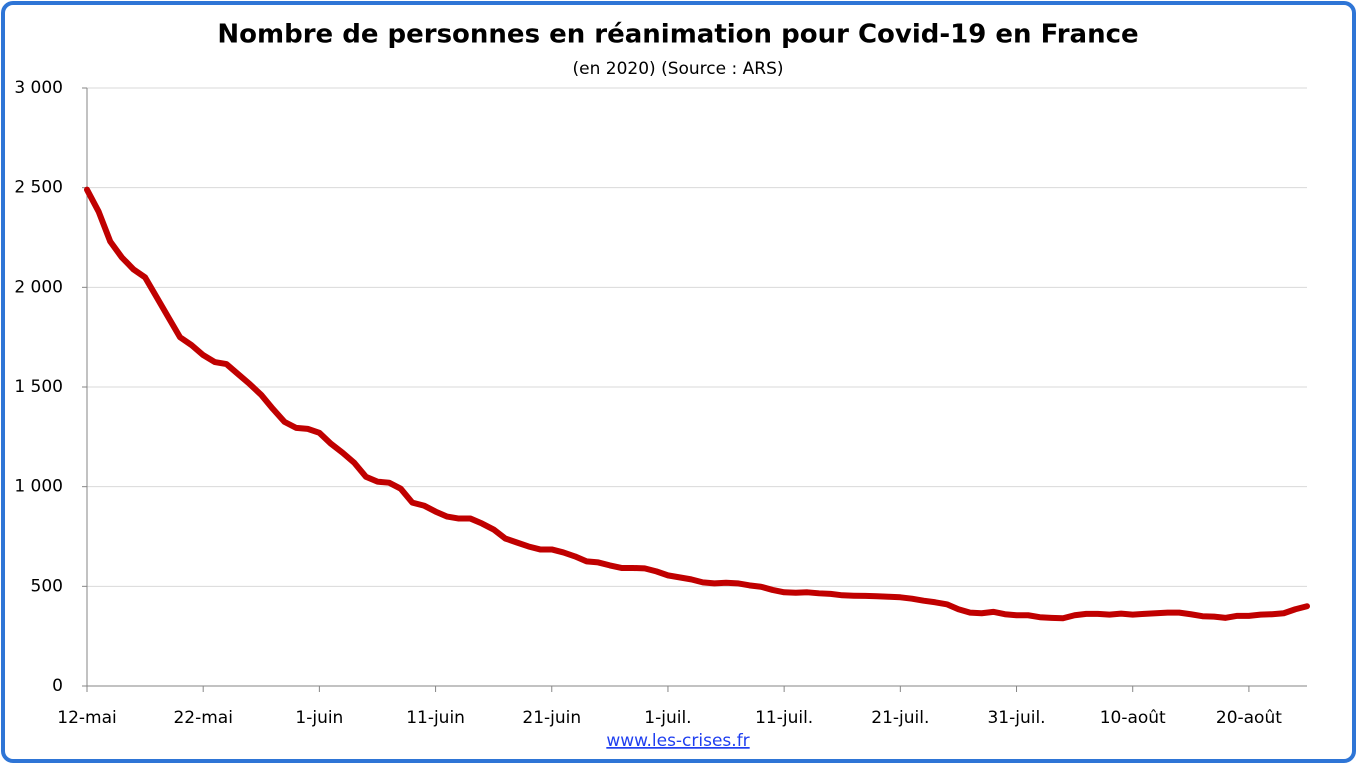  What do you see at coordinates (57, 686) in the screenshot?
I see `y-tick-label: 0` at bounding box center [57, 686].